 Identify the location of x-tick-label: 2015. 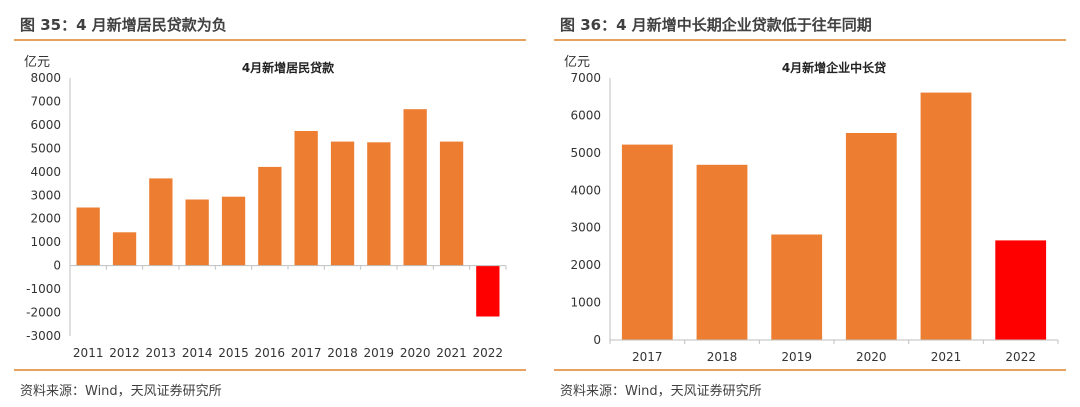
(233, 353).